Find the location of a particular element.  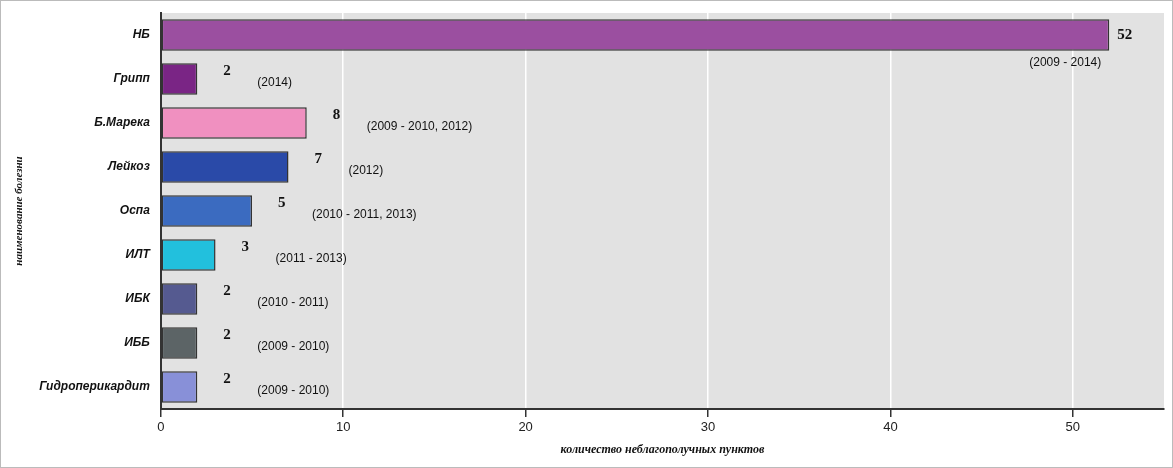

annotation: (2011 - 2013) is located at coordinates (311, 258).